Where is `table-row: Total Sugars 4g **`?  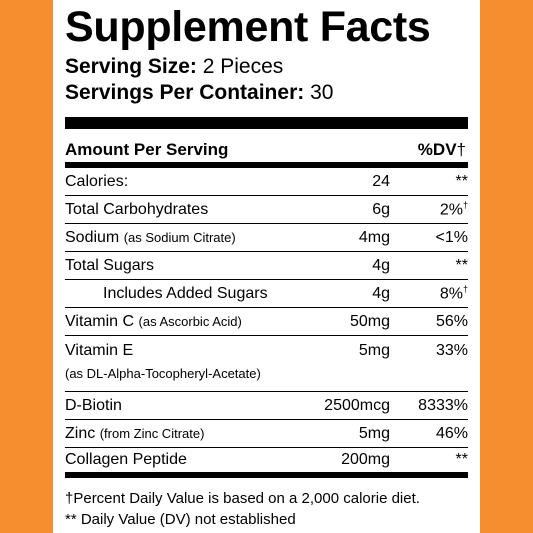
table-row: Total Sugars 4g ** is located at coordinates (266, 266).